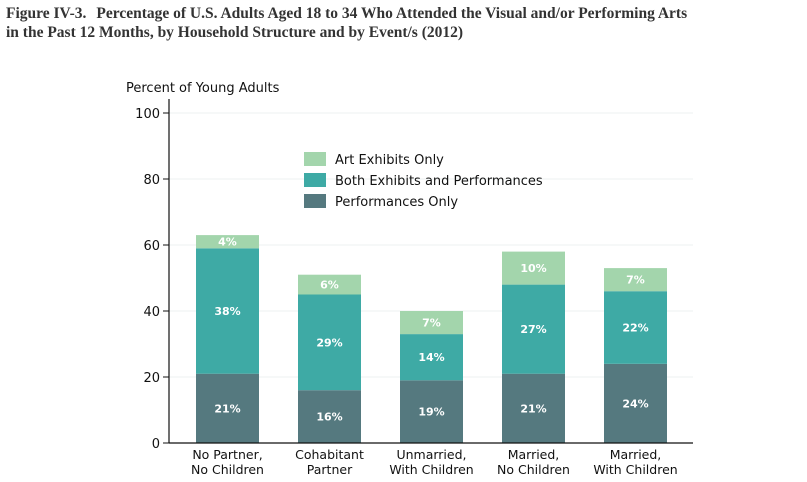 This screenshot has width=807, height=482. What do you see at coordinates (151, 246) in the screenshot?
I see `y-tick-label: 60` at bounding box center [151, 246].